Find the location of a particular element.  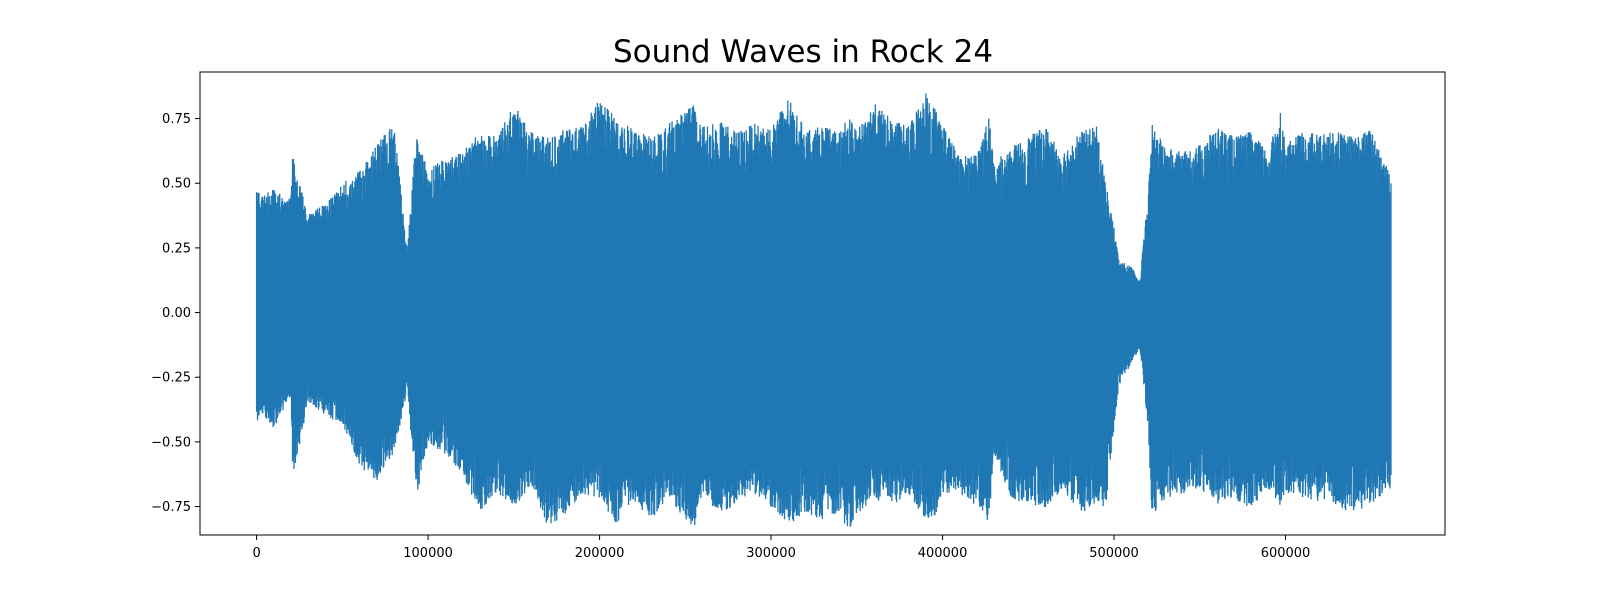

x-tick-label: 100000 is located at coordinates (428, 553).